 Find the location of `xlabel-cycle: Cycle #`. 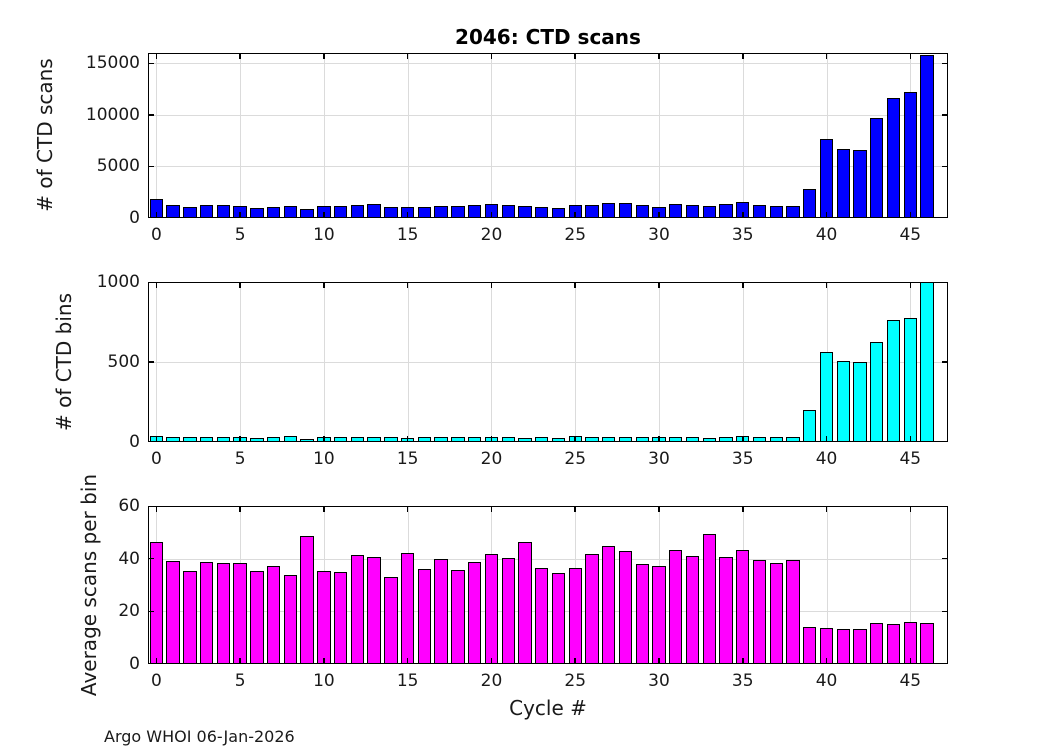

xlabel-cycle: Cycle # is located at coordinates (548, 708).